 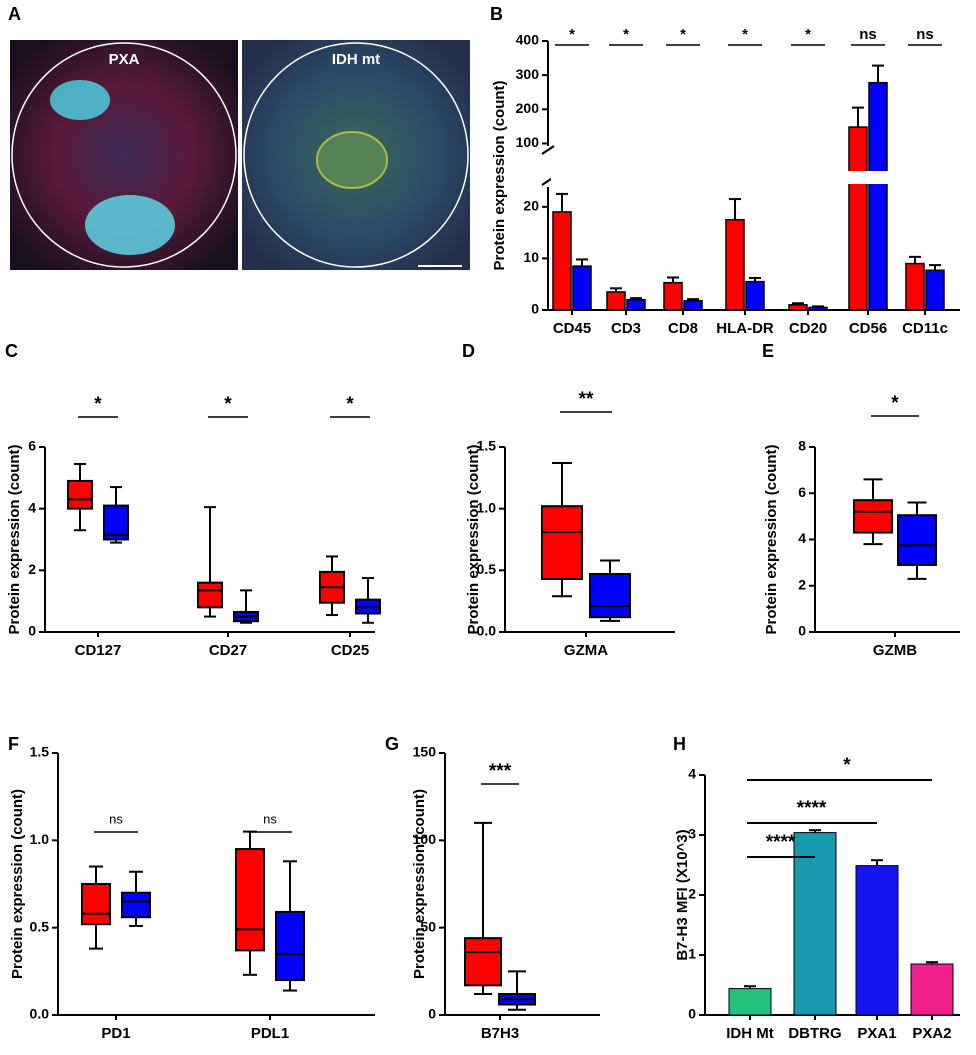 I want to click on y-tick-label: 50, so click(x=428, y=926).